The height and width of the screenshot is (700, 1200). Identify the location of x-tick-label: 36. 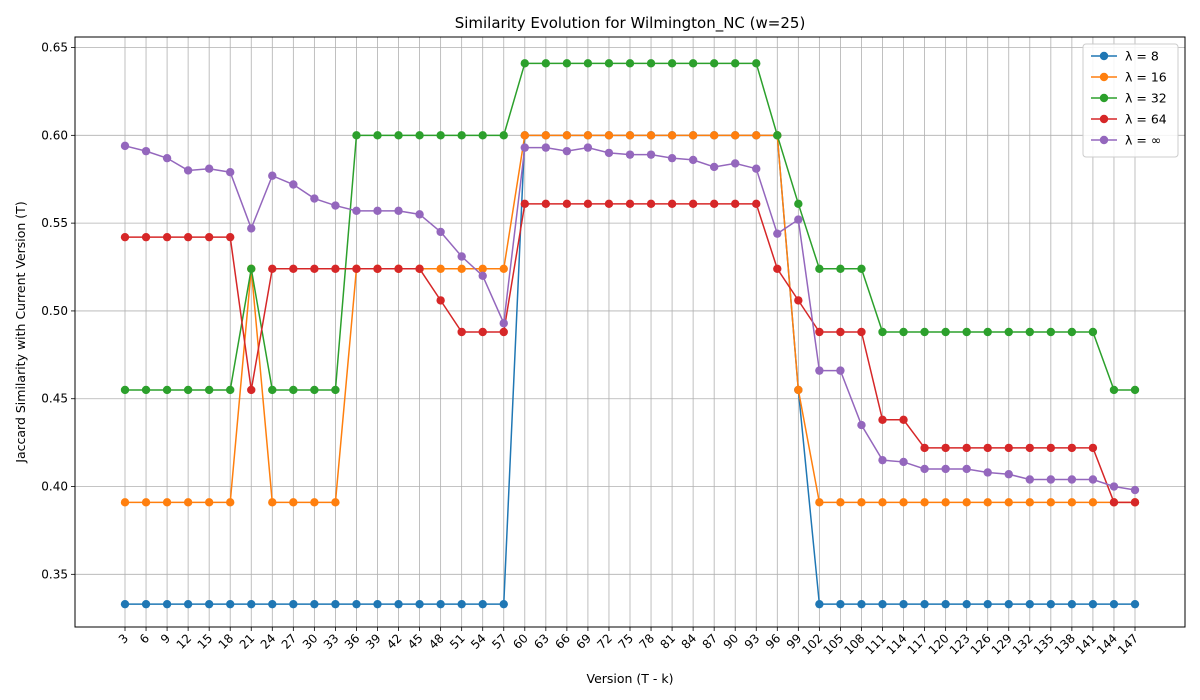
(352, 641).